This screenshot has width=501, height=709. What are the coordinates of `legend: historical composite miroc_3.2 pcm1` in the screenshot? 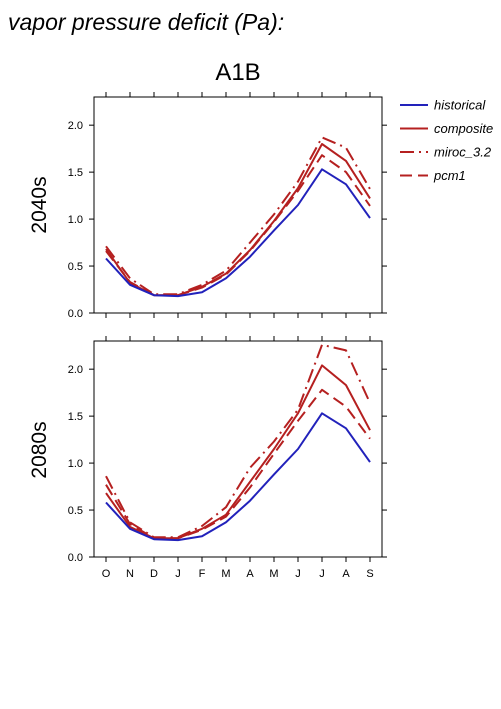 It's located at (446, 140).